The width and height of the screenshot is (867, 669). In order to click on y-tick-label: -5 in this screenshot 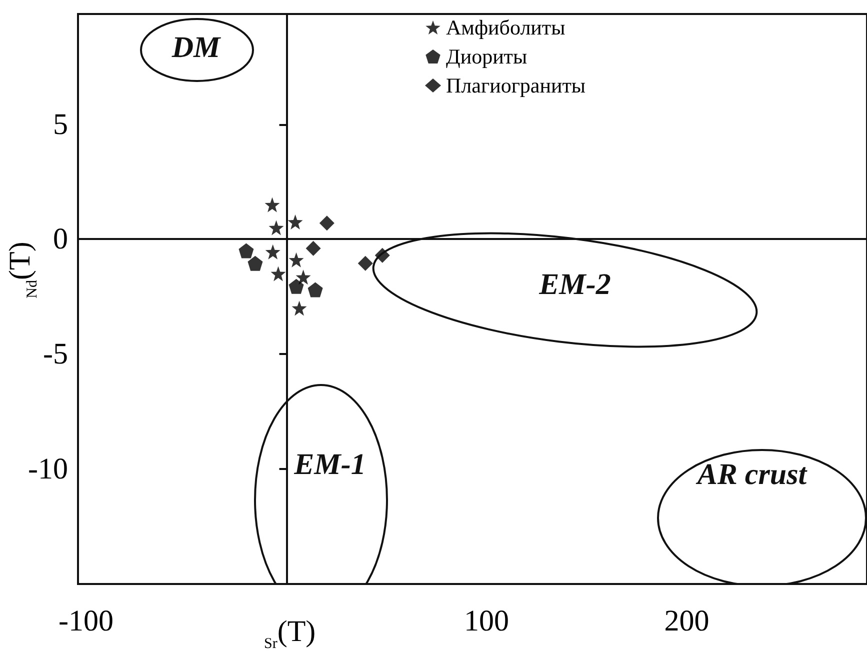, I will do `click(55, 354)`.